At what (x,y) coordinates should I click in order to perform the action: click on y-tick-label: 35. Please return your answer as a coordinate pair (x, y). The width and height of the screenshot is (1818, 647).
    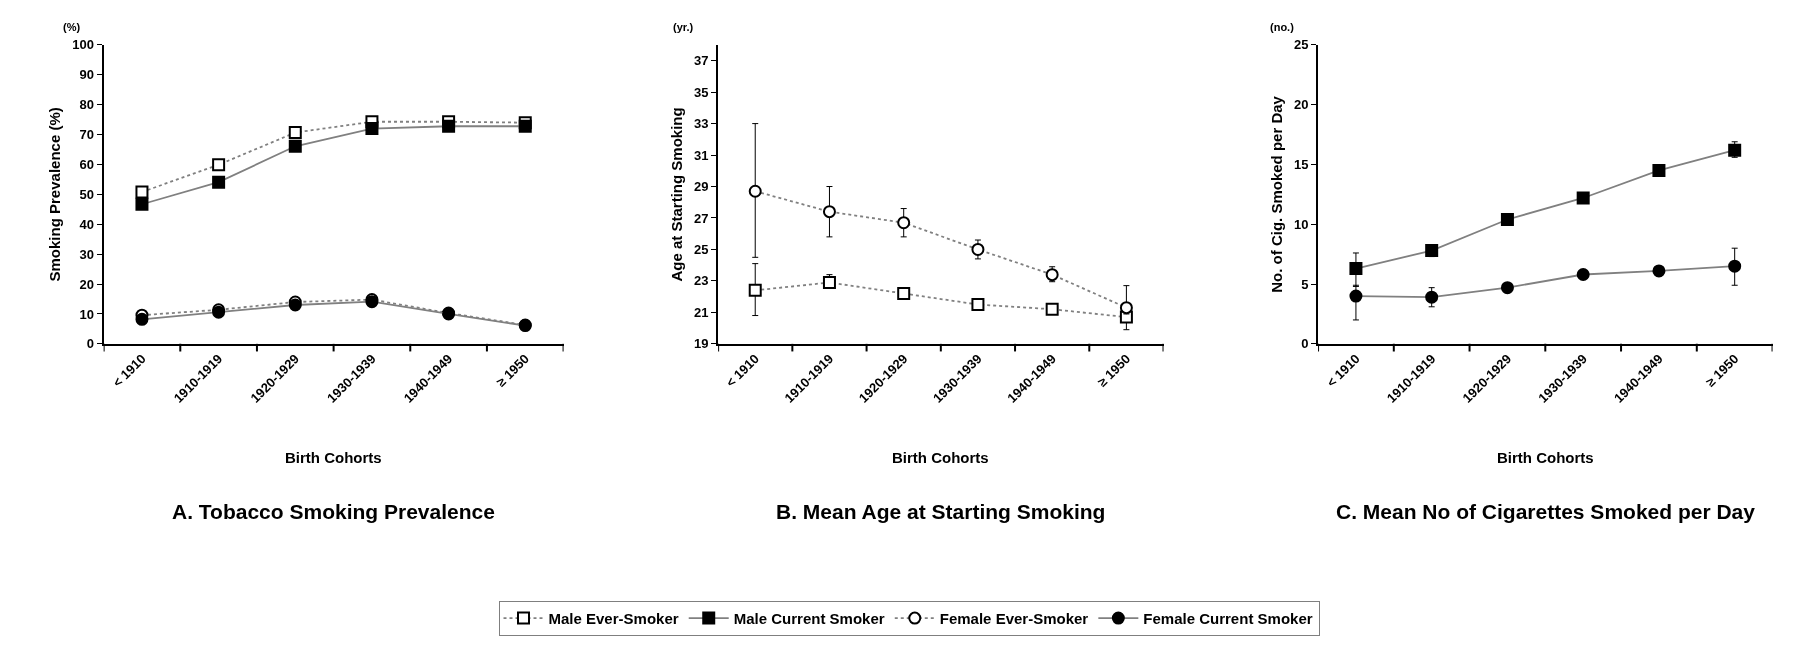
    Looking at the image, I should click on (701, 92).